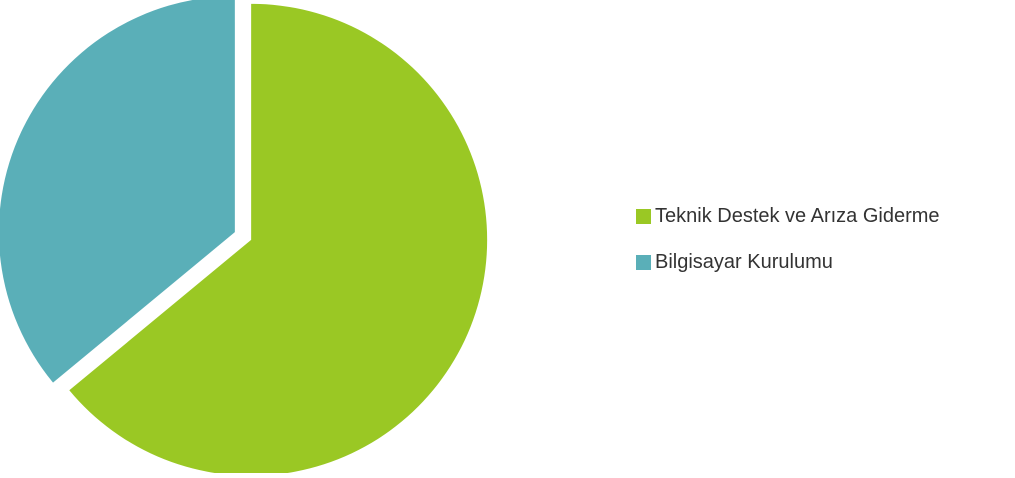 The image size is (1015, 478). I want to click on legend-swatch-teknik-destek, so click(643, 216).